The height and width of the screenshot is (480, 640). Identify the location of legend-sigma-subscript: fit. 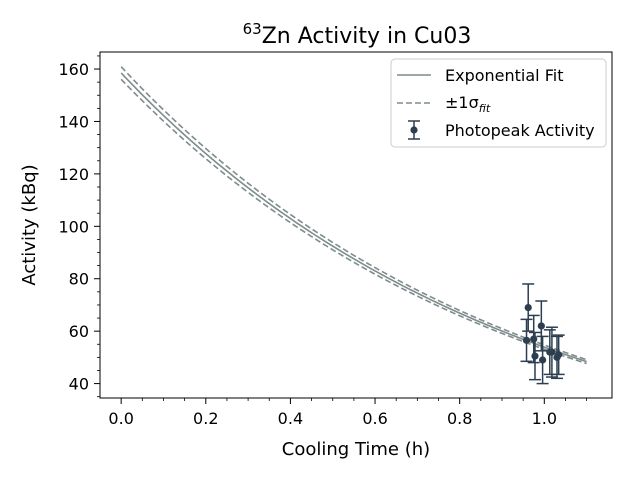
(485, 108).